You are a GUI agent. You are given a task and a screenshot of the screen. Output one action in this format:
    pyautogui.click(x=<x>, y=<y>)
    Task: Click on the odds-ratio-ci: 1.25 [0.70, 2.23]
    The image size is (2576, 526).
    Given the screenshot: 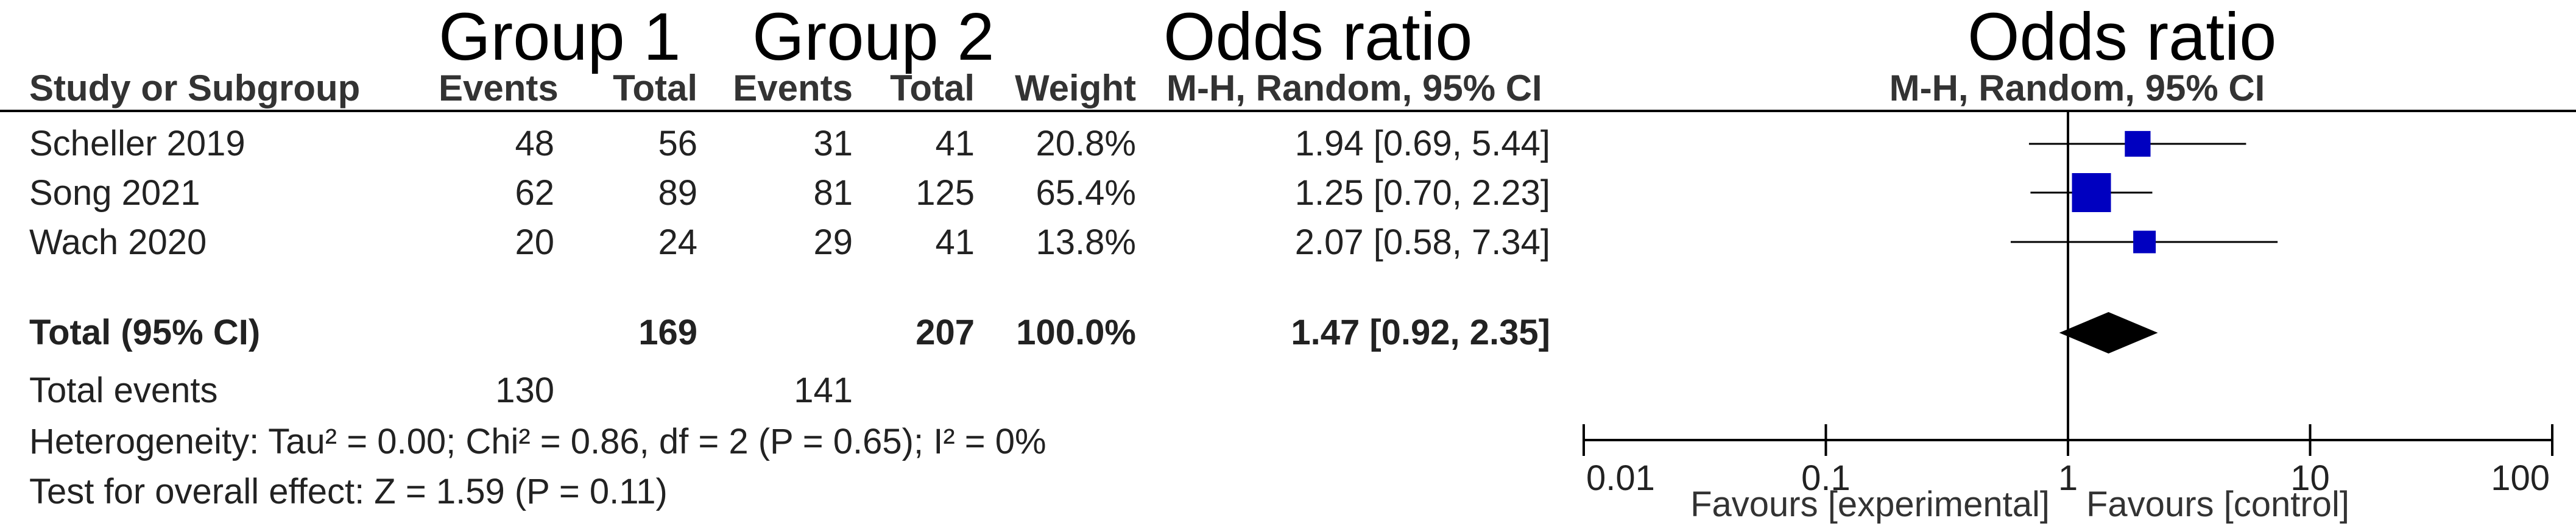 What is the action you would take?
    pyautogui.click(x=1422, y=193)
    